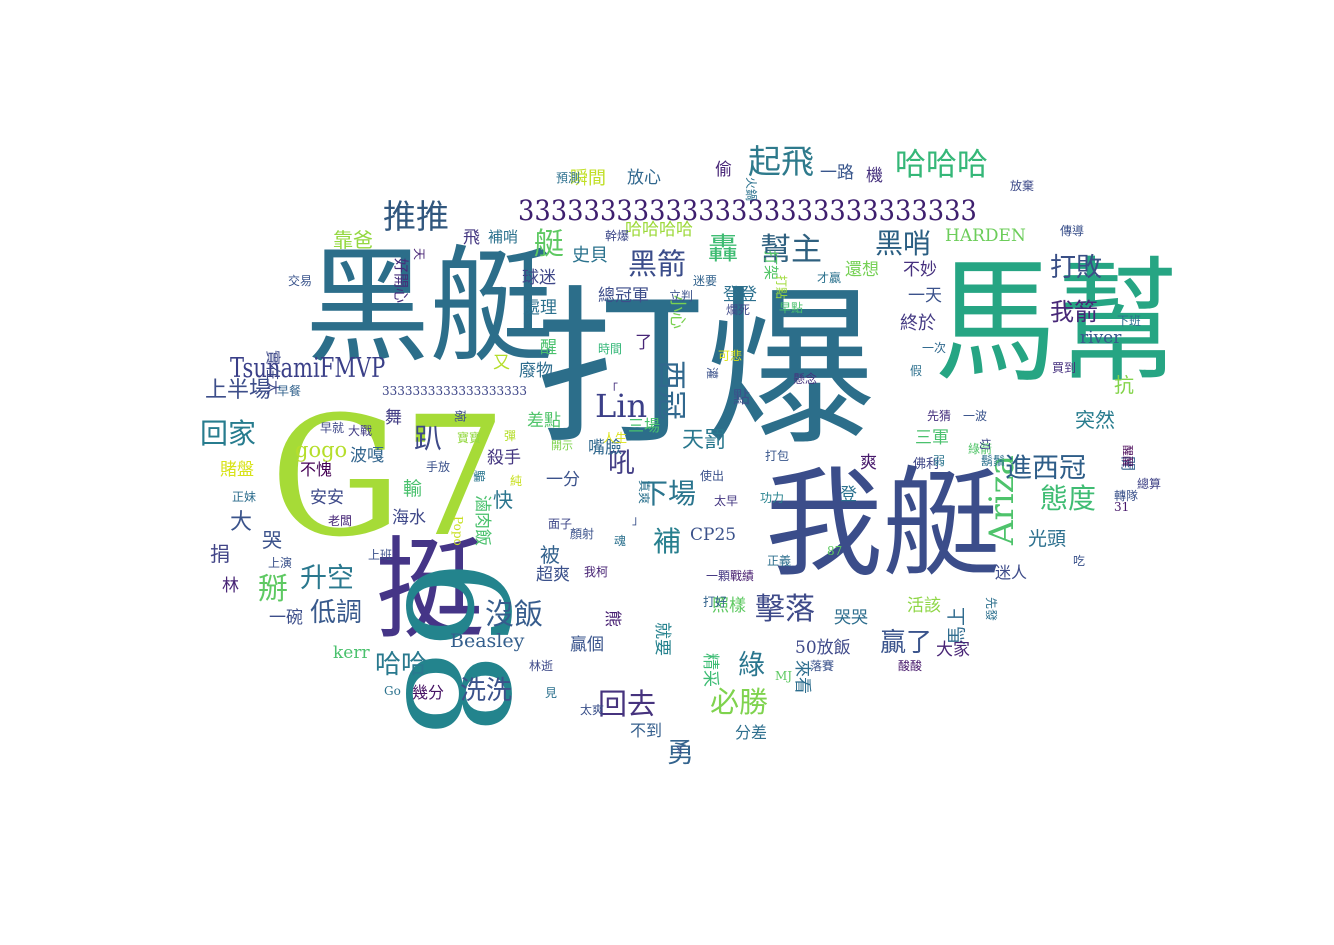 This screenshot has width=1334, height=945. I want to click on word-172: 正義, so click(779, 561).